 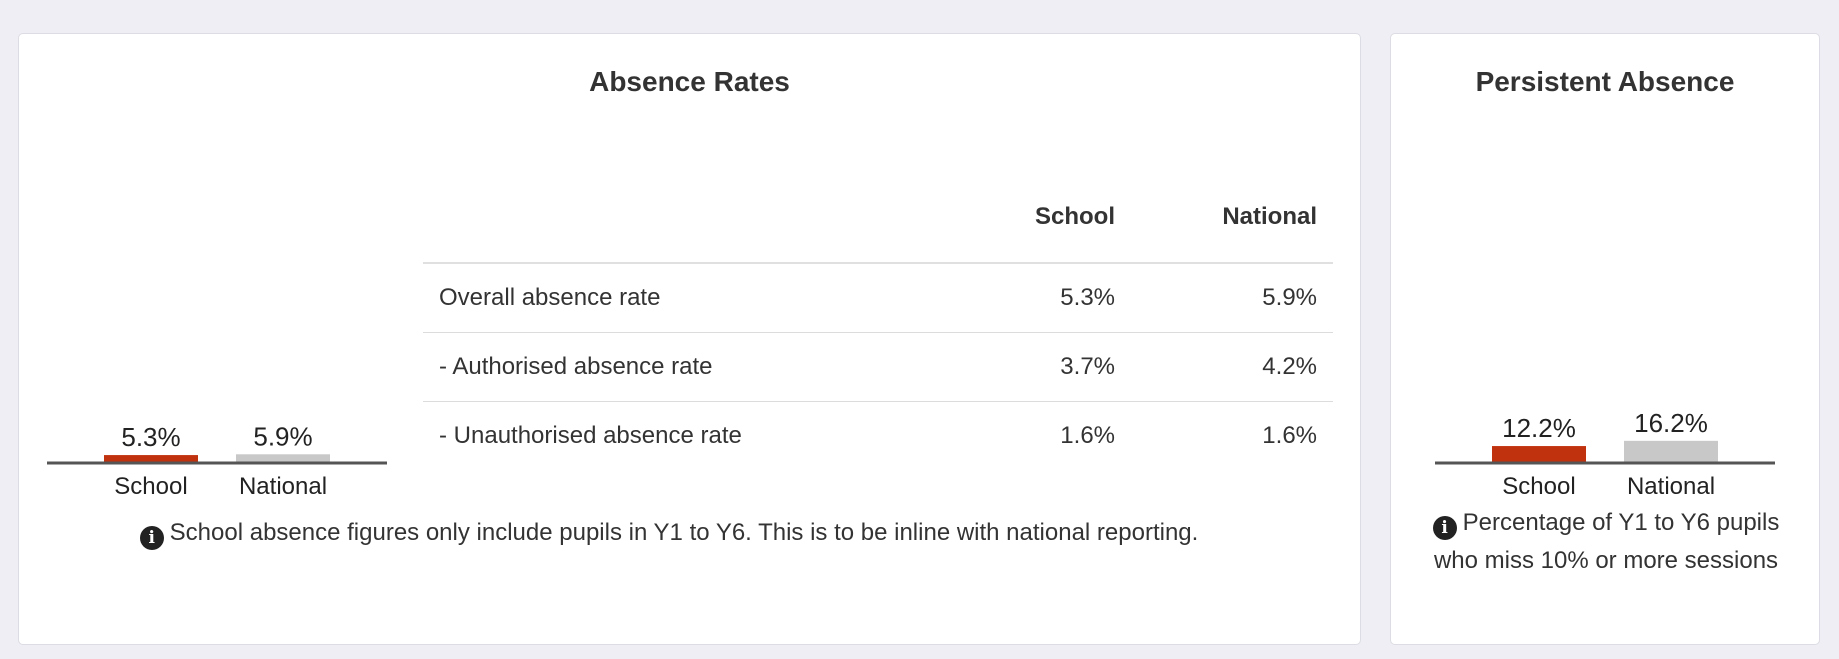 What do you see at coordinates (689, 81) in the screenshot?
I see `absence-rates-title: Absence Rates` at bounding box center [689, 81].